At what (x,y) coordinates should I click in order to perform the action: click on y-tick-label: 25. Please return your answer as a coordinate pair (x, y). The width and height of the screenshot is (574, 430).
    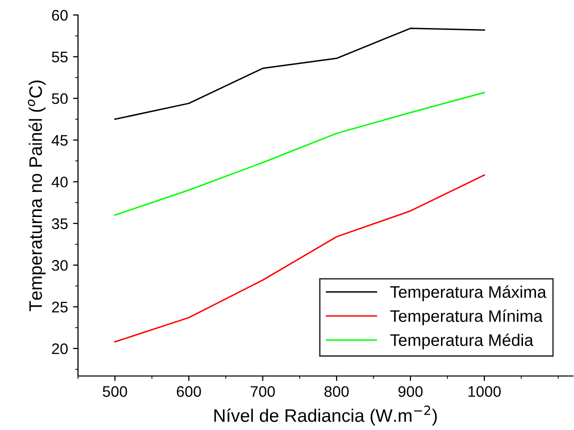
    Looking at the image, I should click on (60, 307).